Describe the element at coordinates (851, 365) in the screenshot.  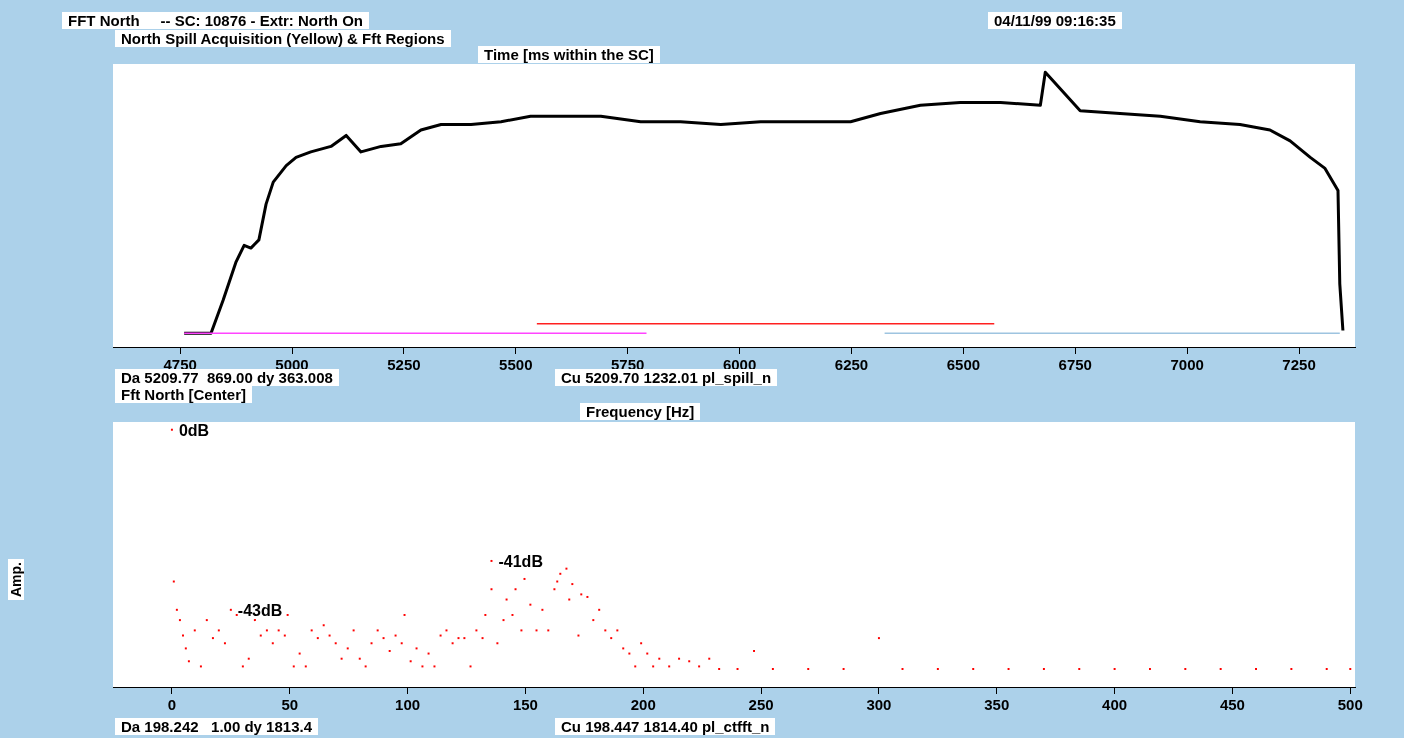
I see `x-tick-label: 6250` at that location.